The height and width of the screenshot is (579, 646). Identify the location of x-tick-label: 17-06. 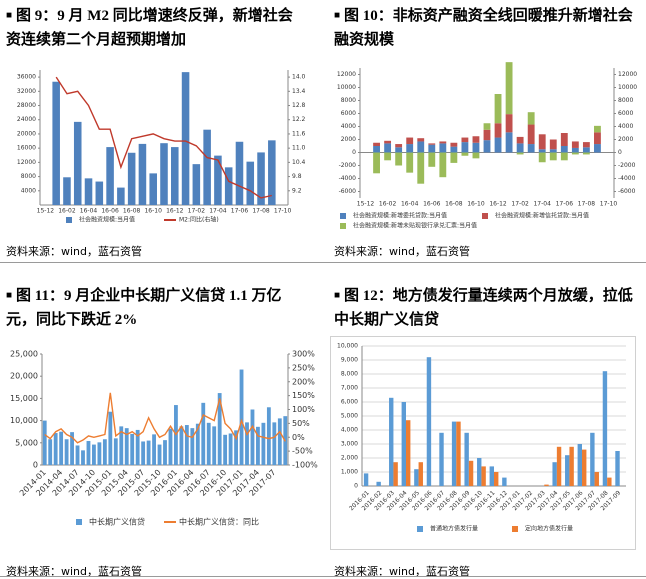
(565, 204).